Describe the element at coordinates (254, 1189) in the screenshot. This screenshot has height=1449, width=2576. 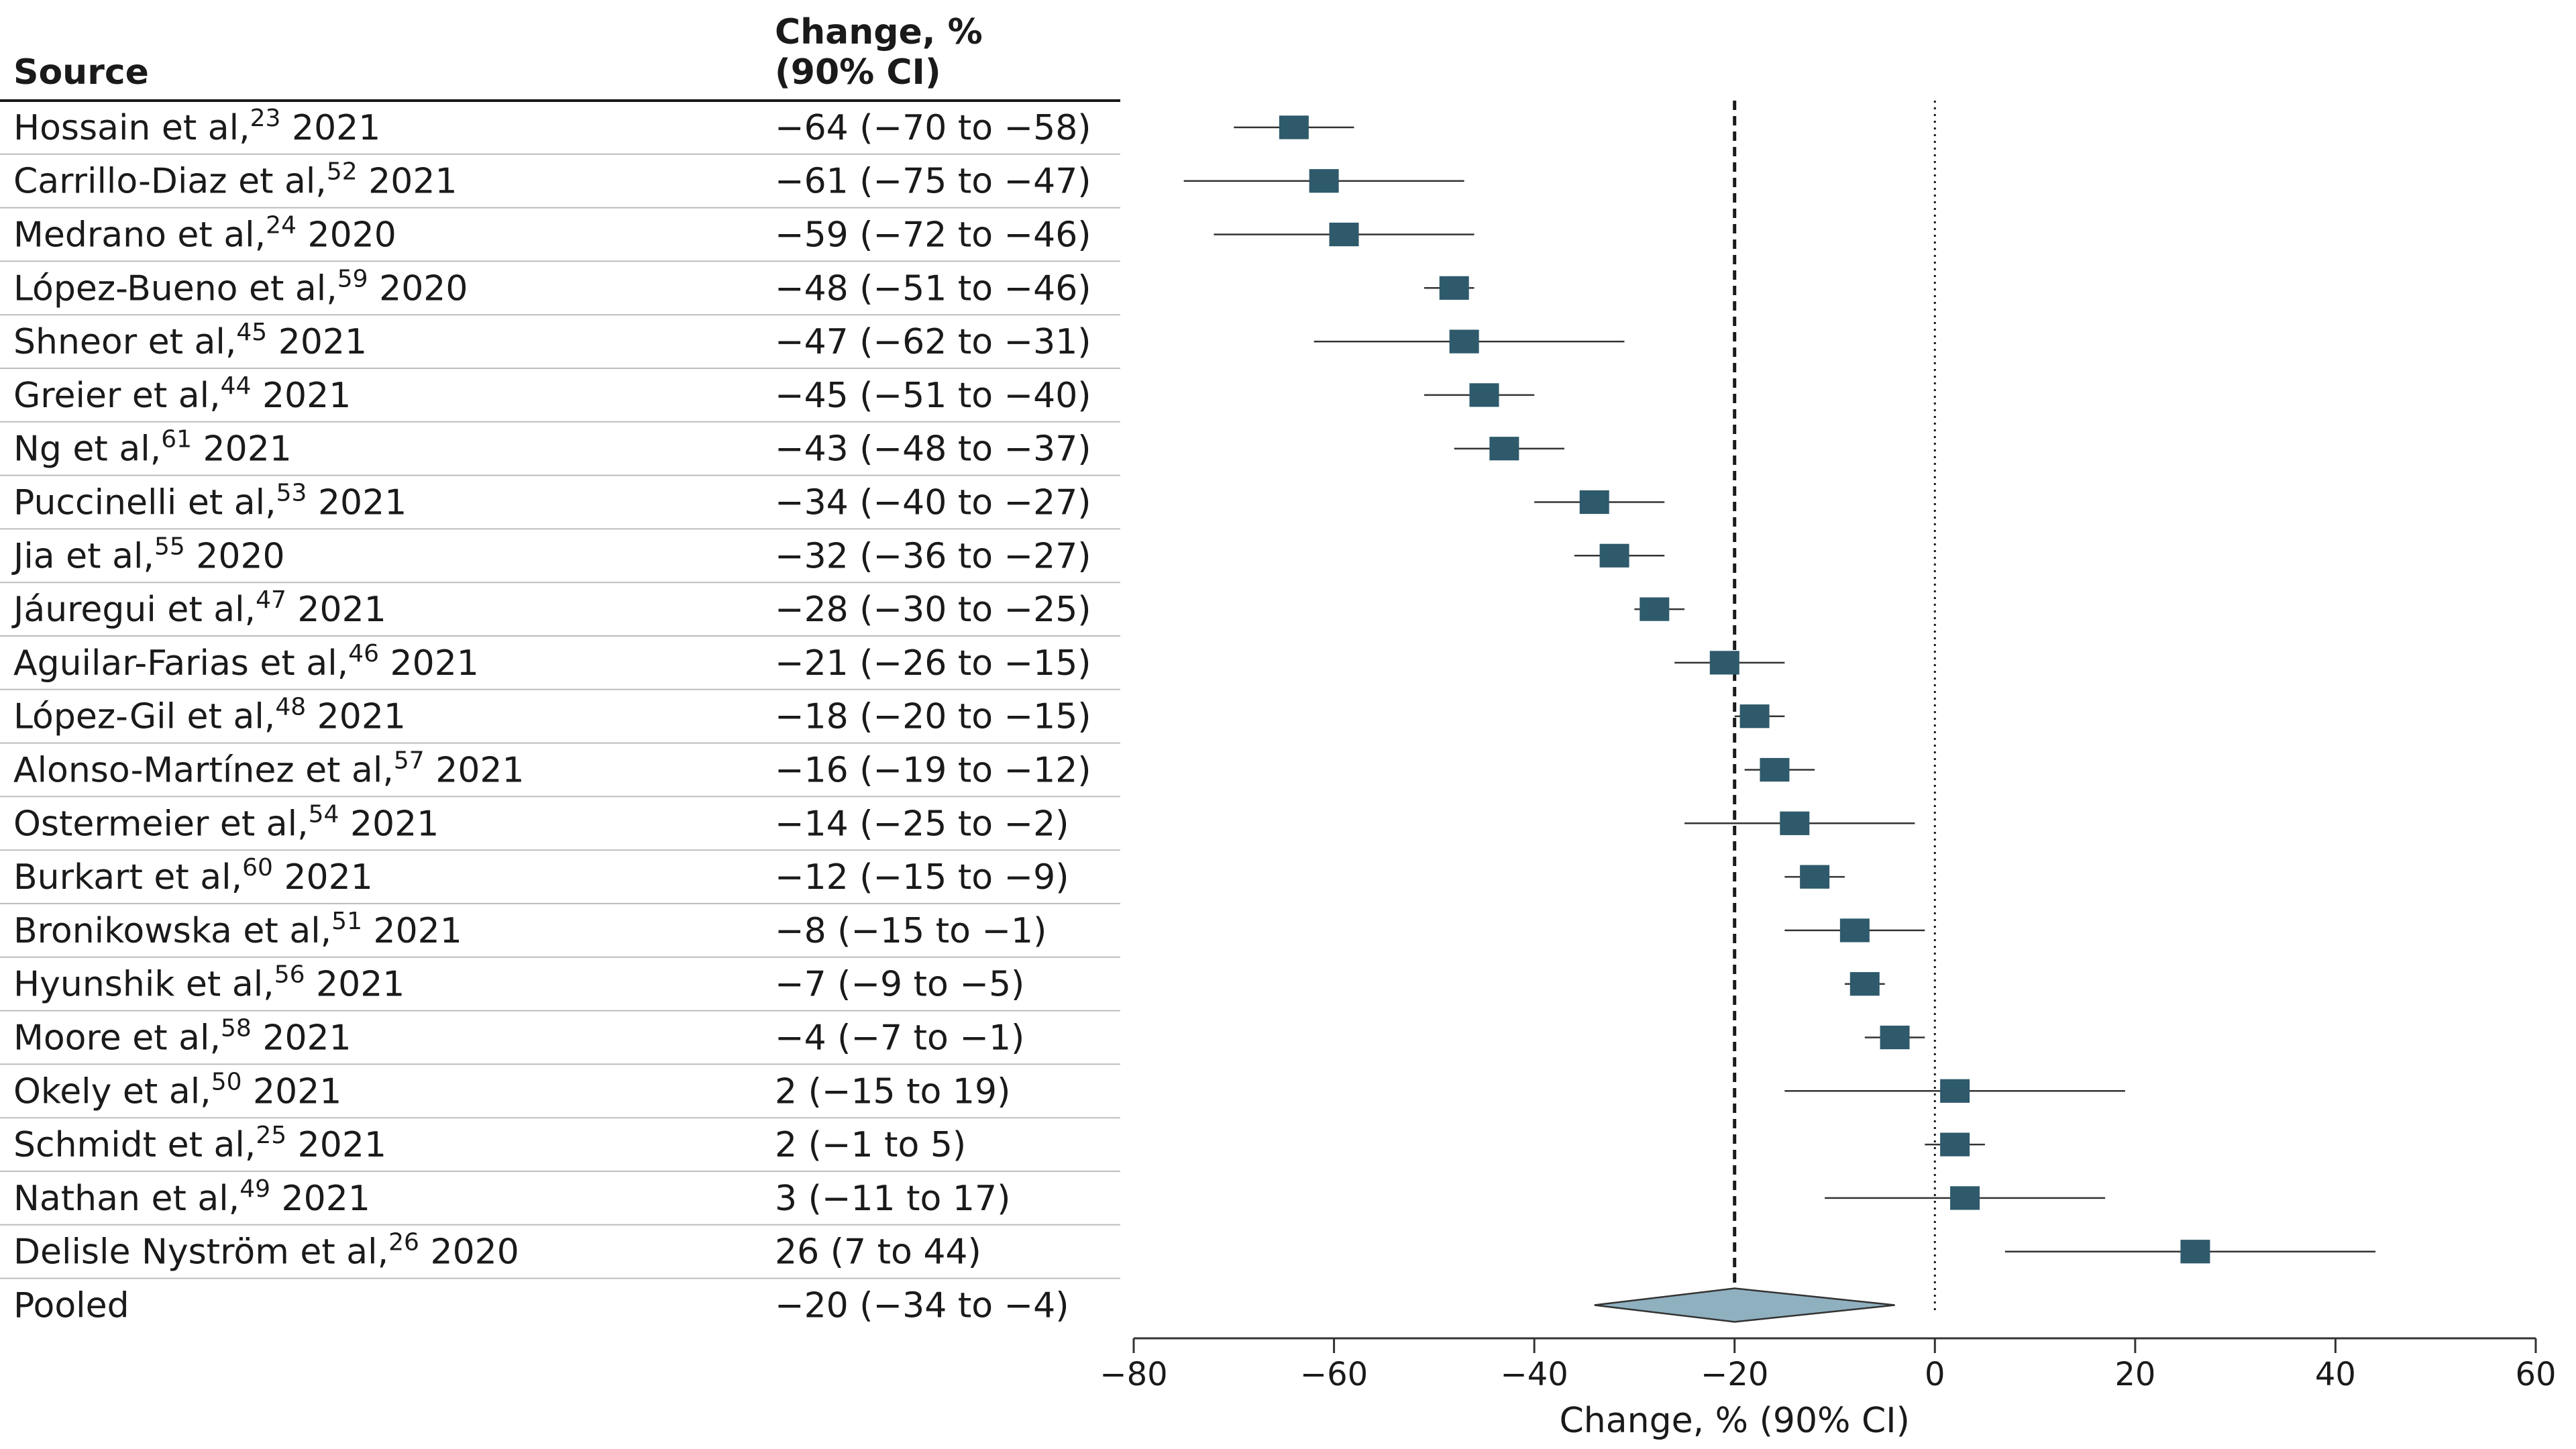
I see `study-reference: 49` at that location.